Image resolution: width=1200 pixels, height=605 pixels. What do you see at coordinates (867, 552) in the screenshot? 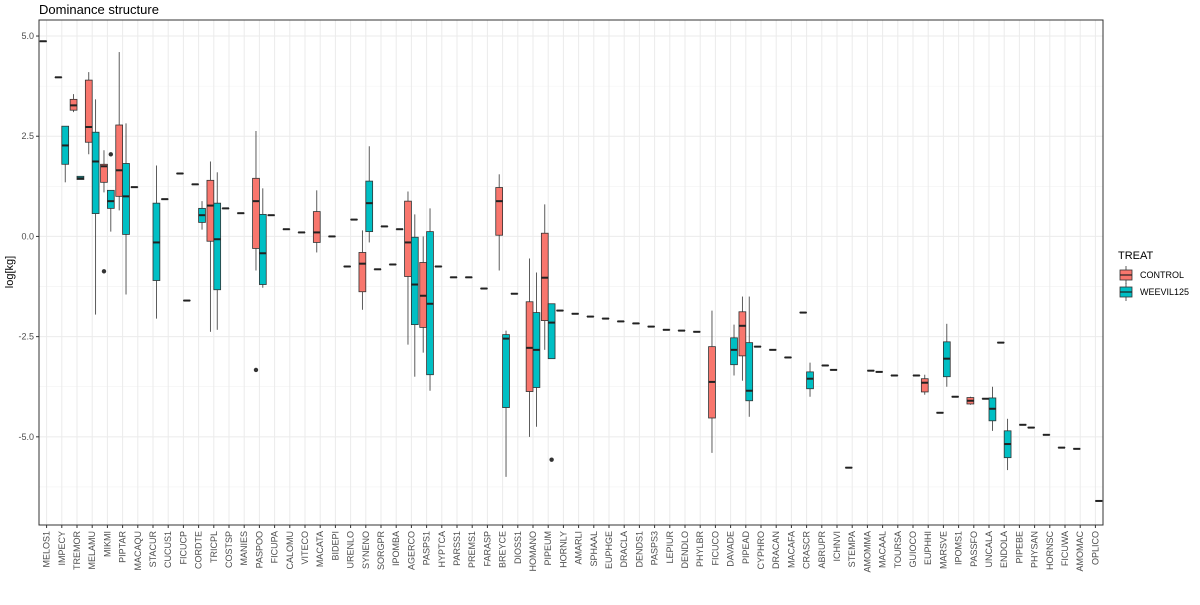
I see `x-tick-label: AMOMMA` at bounding box center [867, 552].